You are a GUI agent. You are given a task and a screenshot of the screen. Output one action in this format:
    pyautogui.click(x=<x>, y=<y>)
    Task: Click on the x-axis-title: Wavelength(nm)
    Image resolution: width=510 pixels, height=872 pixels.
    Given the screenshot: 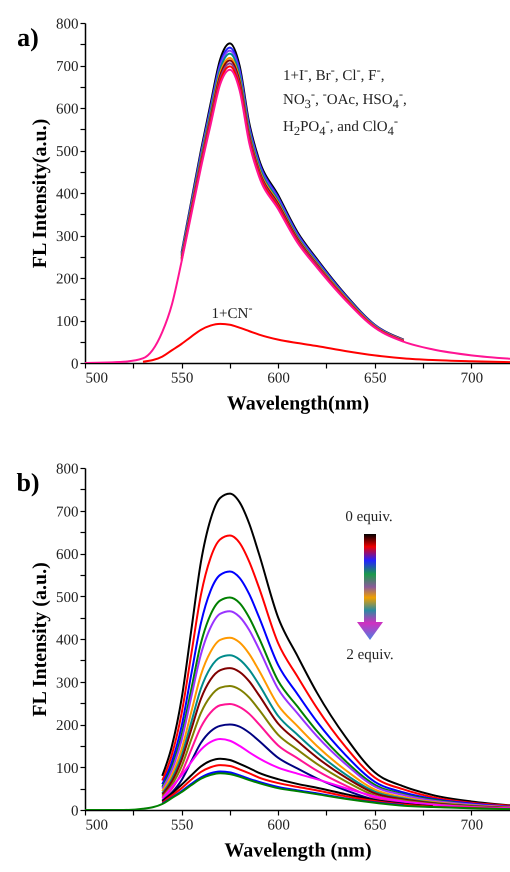 What is the action you would take?
    pyautogui.click(x=298, y=403)
    